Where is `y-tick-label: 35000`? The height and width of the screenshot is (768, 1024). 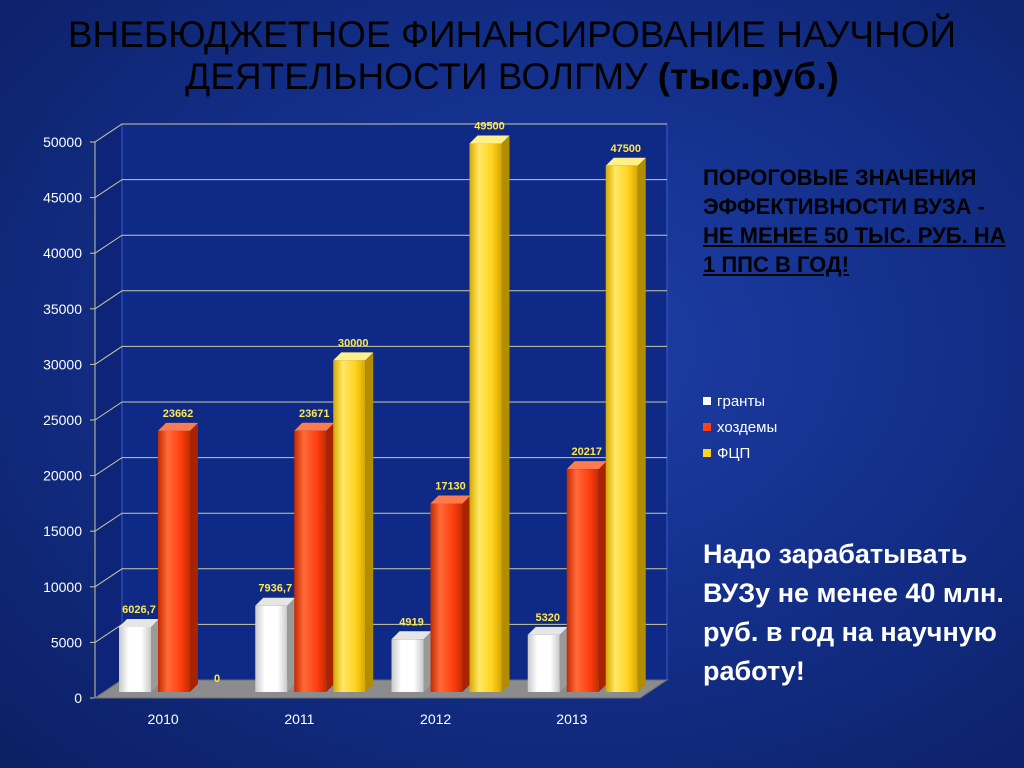
y-tick-label: 35000 is located at coordinates (62, 309).